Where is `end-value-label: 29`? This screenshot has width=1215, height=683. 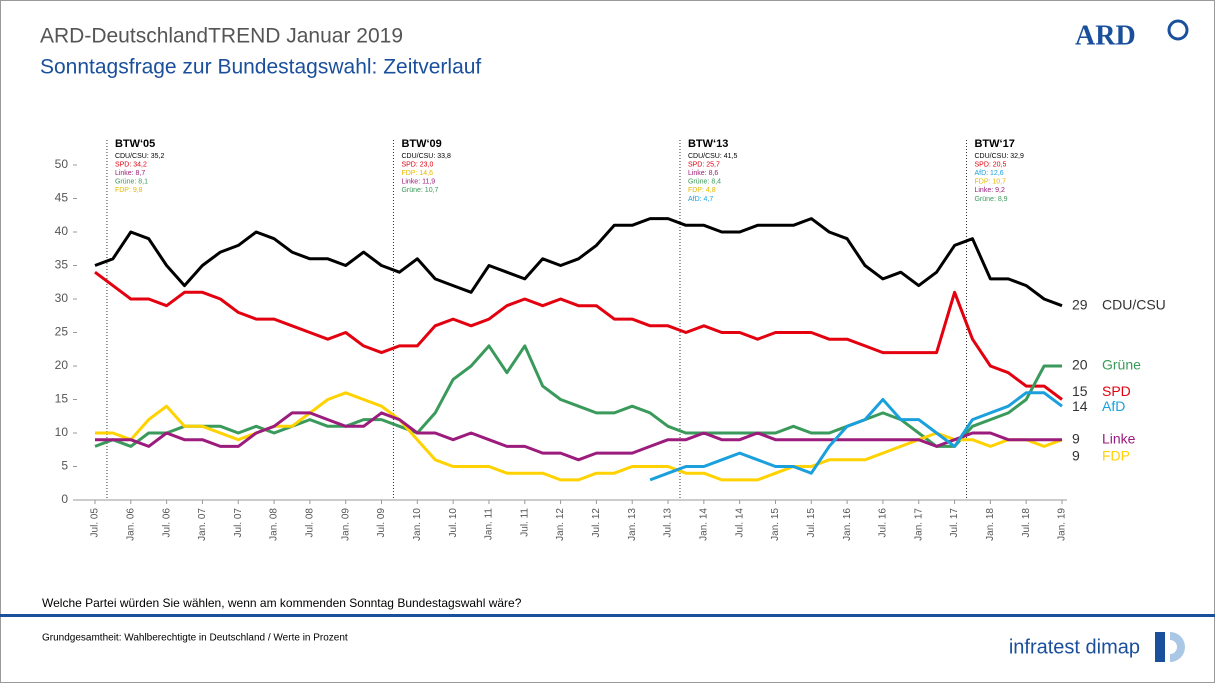
end-value-label: 29 is located at coordinates (1080, 304).